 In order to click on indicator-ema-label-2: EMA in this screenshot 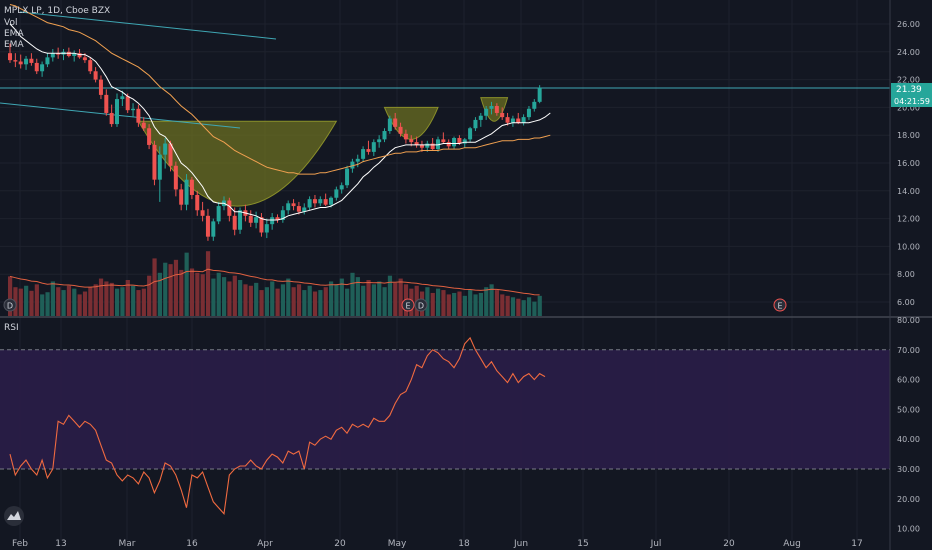, I will do `click(14, 45)`.